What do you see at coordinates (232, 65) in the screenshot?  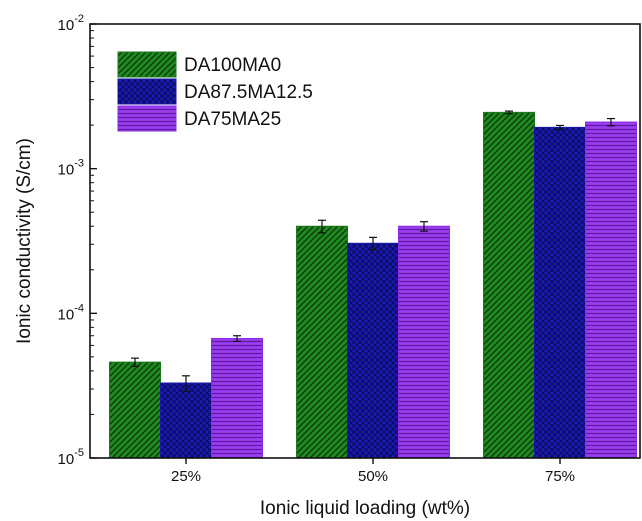 I see `legend-label-da100ma0: DA100MA0` at bounding box center [232, 65].